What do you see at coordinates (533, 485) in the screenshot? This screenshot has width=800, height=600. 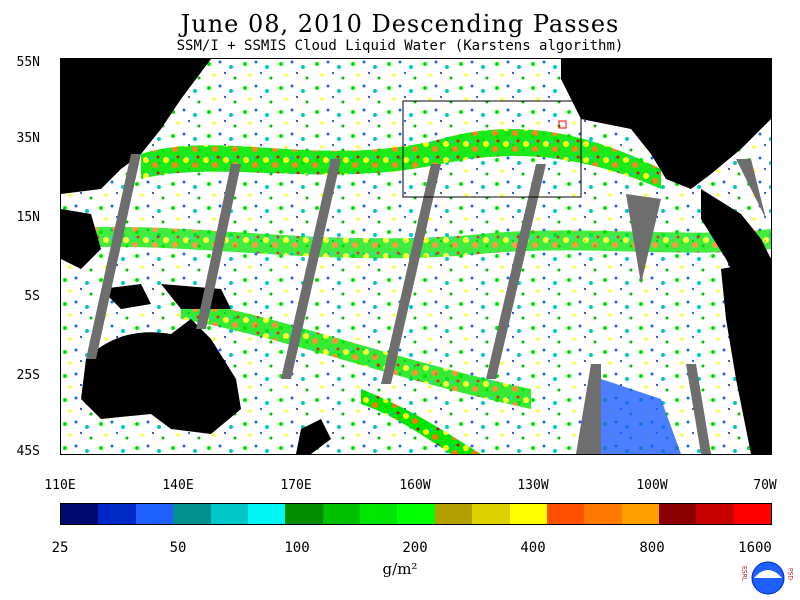 I see `lon-label-130w: 130W` at bounding box center [533, 485].